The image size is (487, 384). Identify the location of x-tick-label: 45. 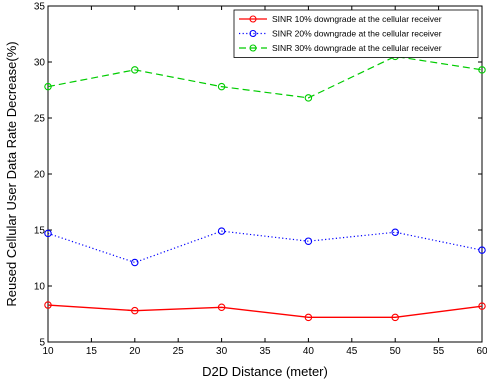
(352, 351).